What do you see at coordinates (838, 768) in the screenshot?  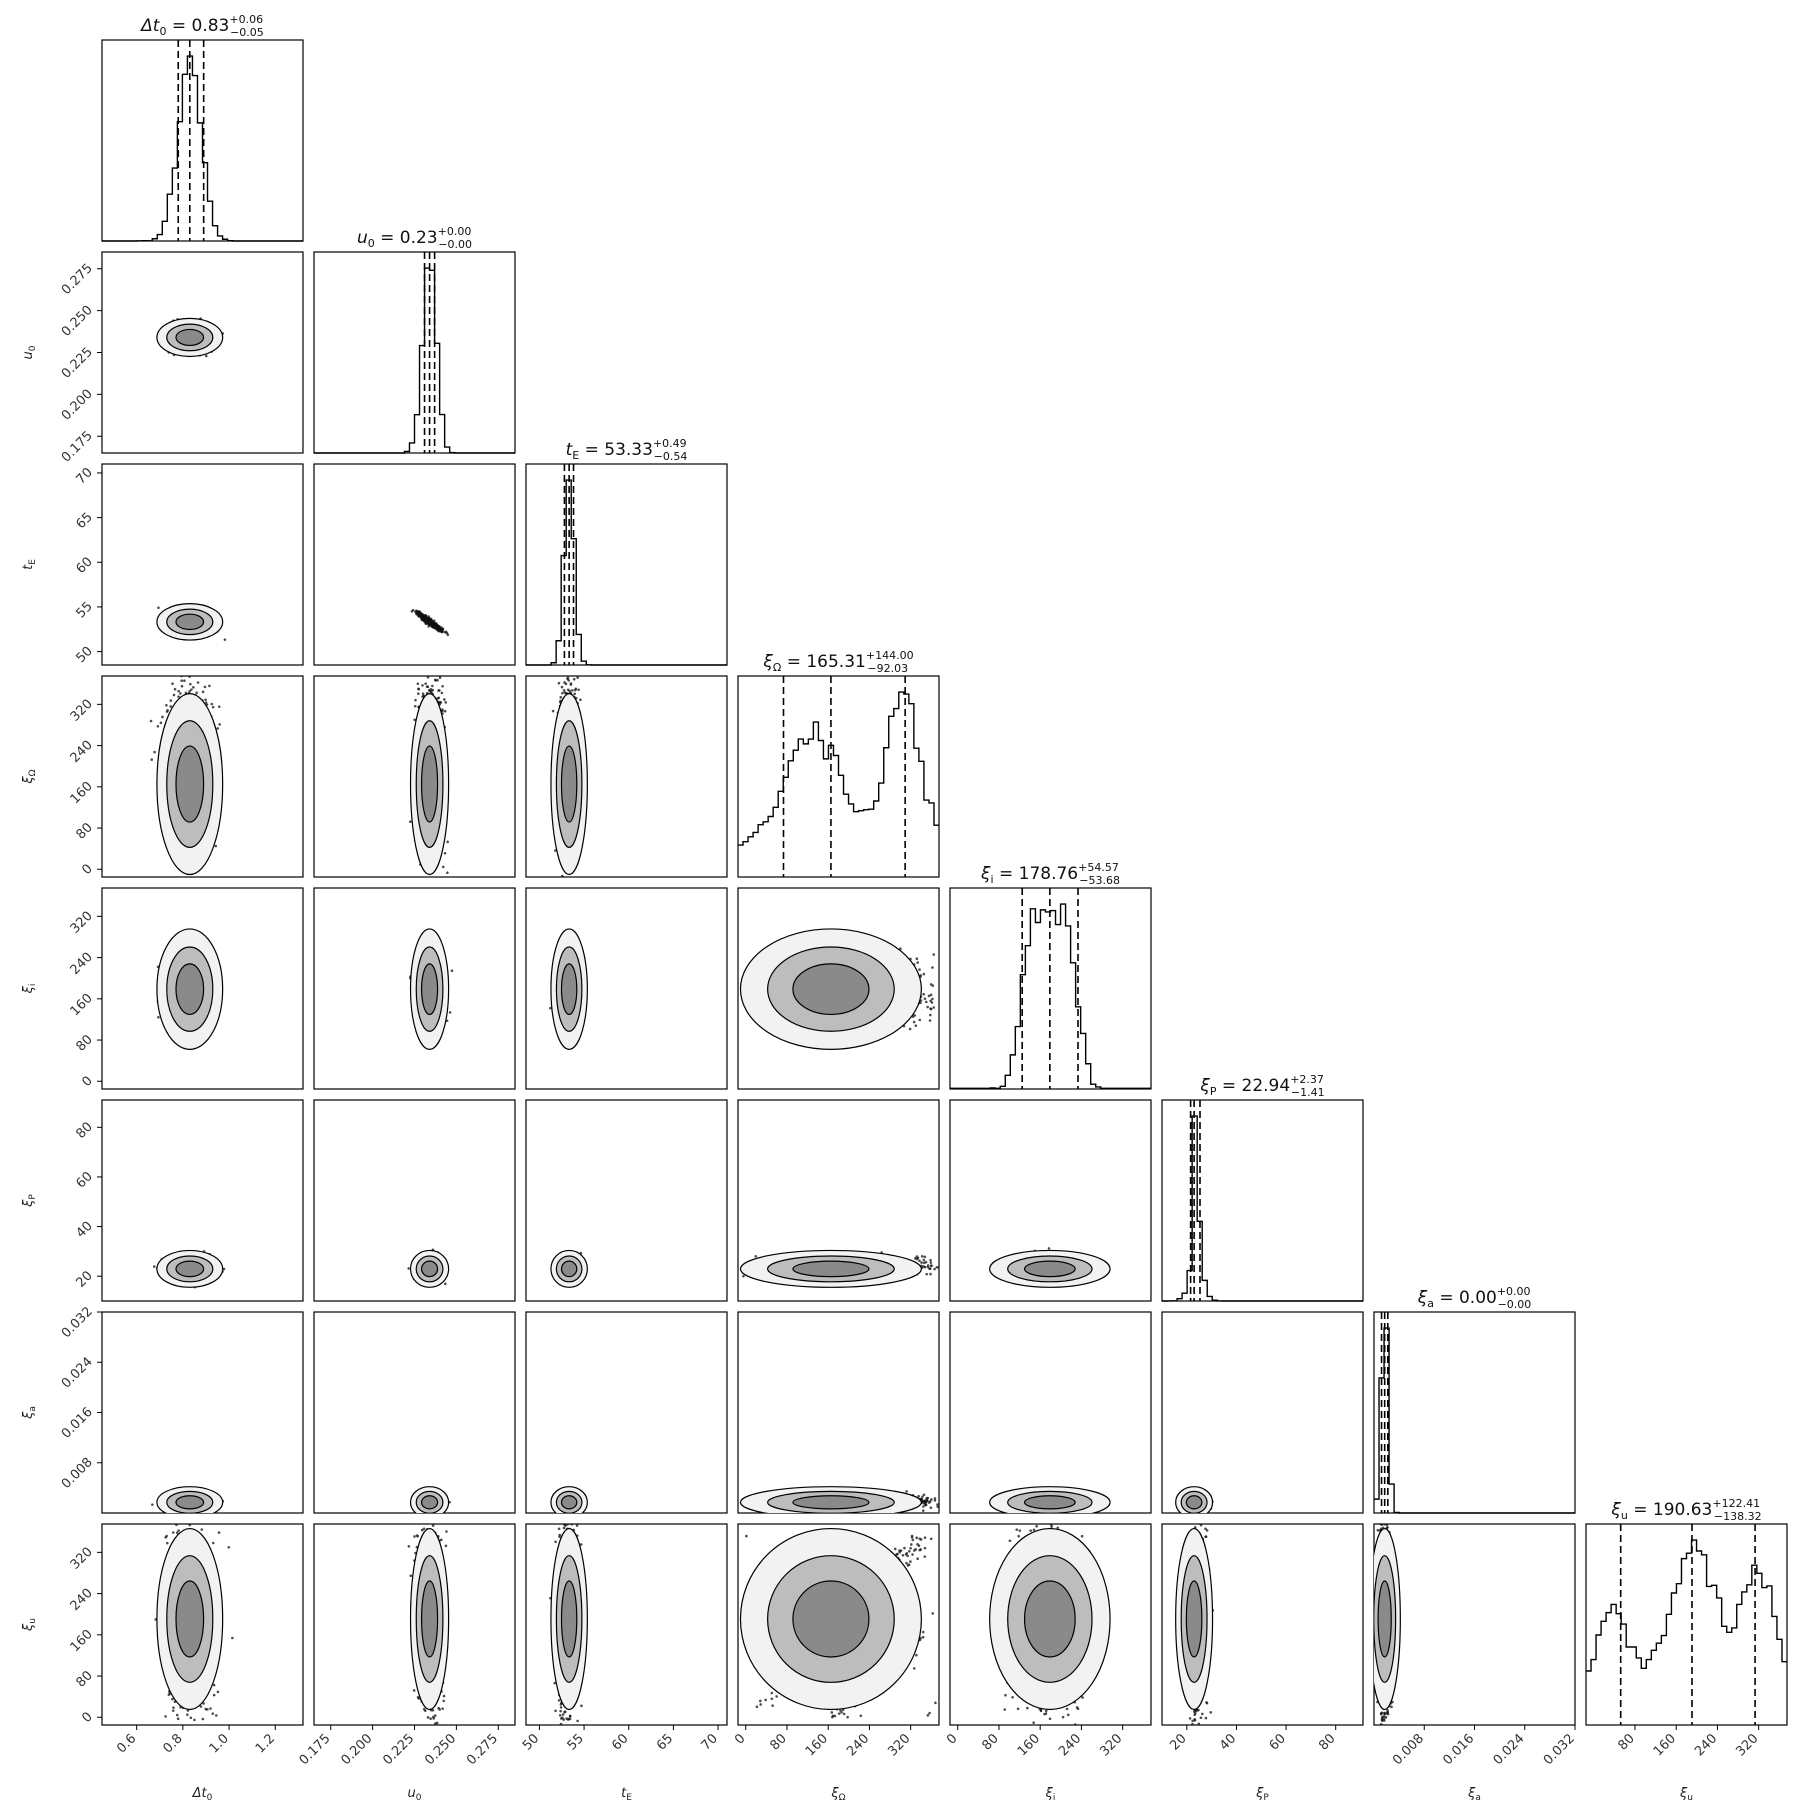 I see `hist-line-xi_Omega` at bounding box center [838, 768].